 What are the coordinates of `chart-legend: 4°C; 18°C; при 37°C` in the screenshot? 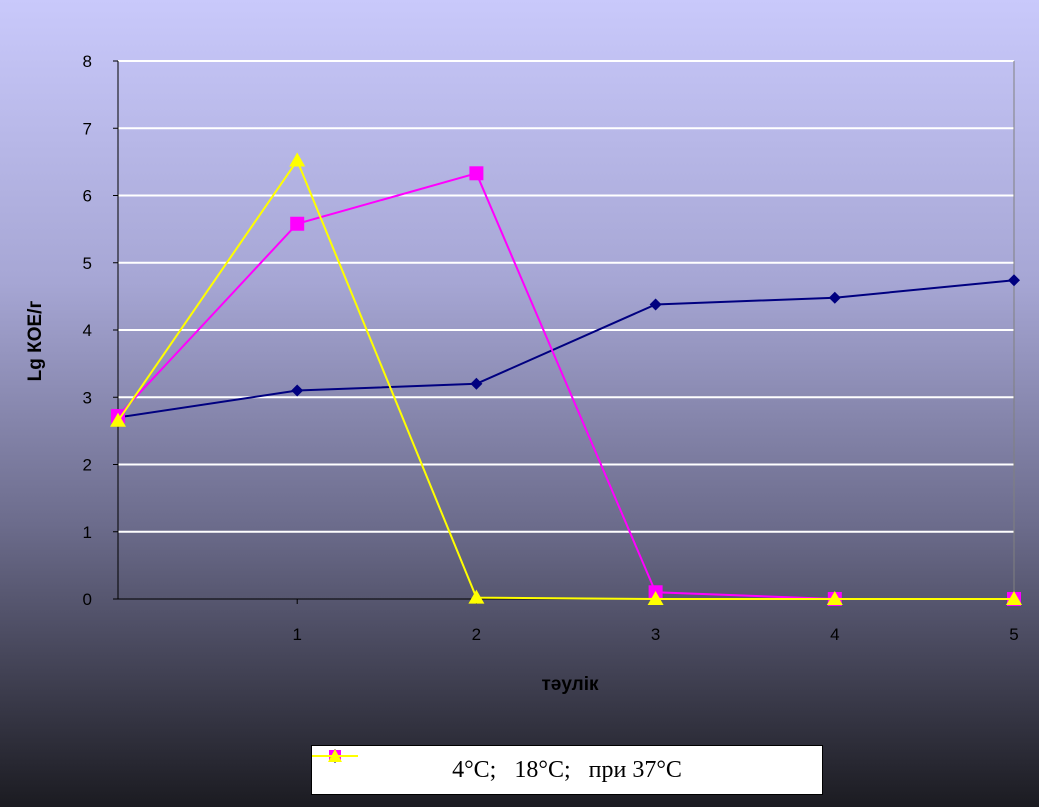 It's located at (567, 770).